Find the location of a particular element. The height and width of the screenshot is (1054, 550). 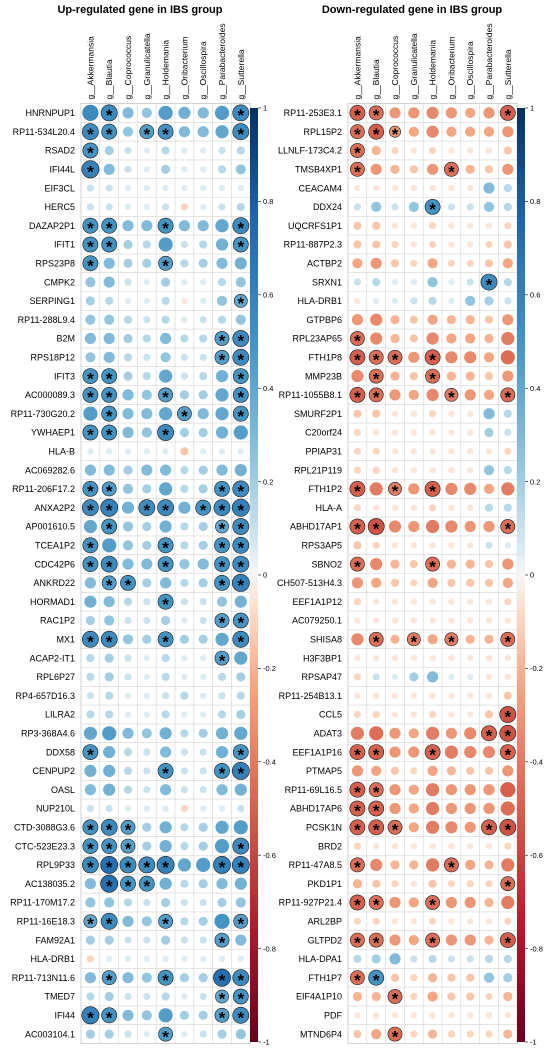

row-label: EEF1A1P12 is located at coordinates (317, 602).